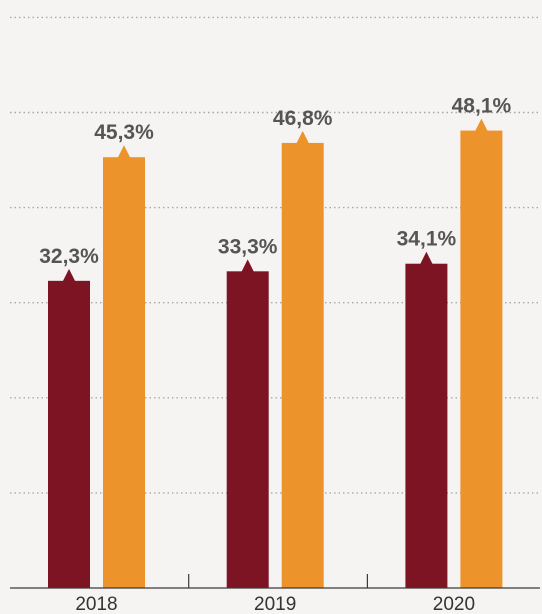  Describe the element at coordinates (124, 132) in the screenshot. I see `data-label: 45,3%` at that location.